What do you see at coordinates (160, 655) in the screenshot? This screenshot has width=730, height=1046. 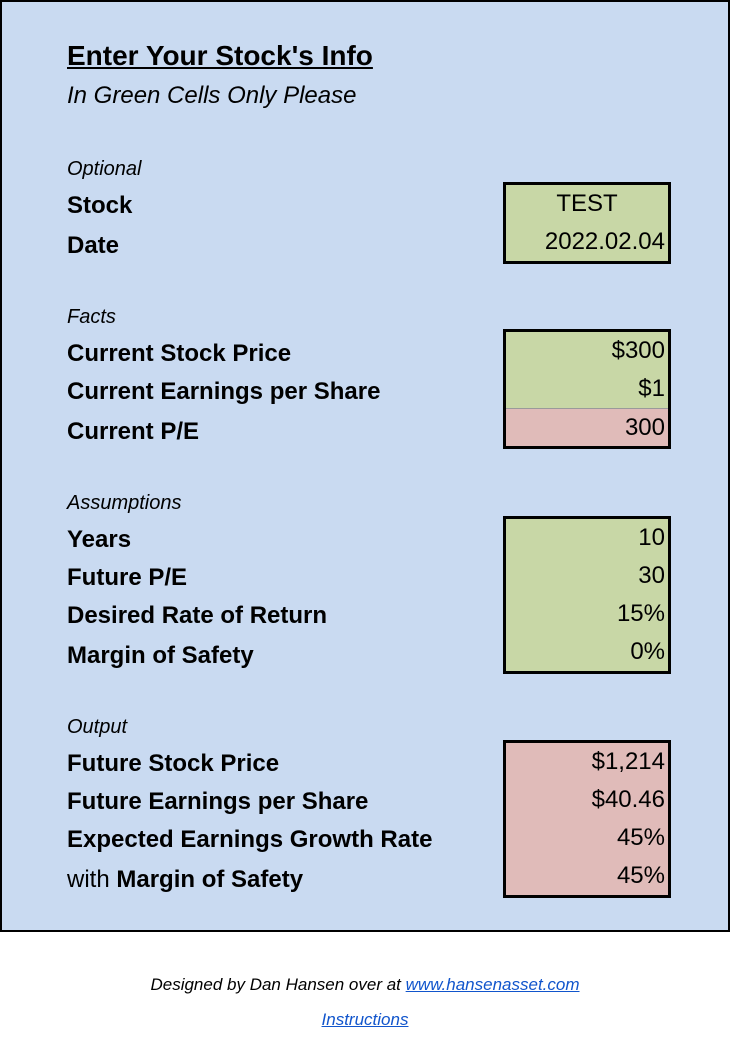 I see `margin-of-safety-label: Margin of Safety` at bounding box center [160, 655].